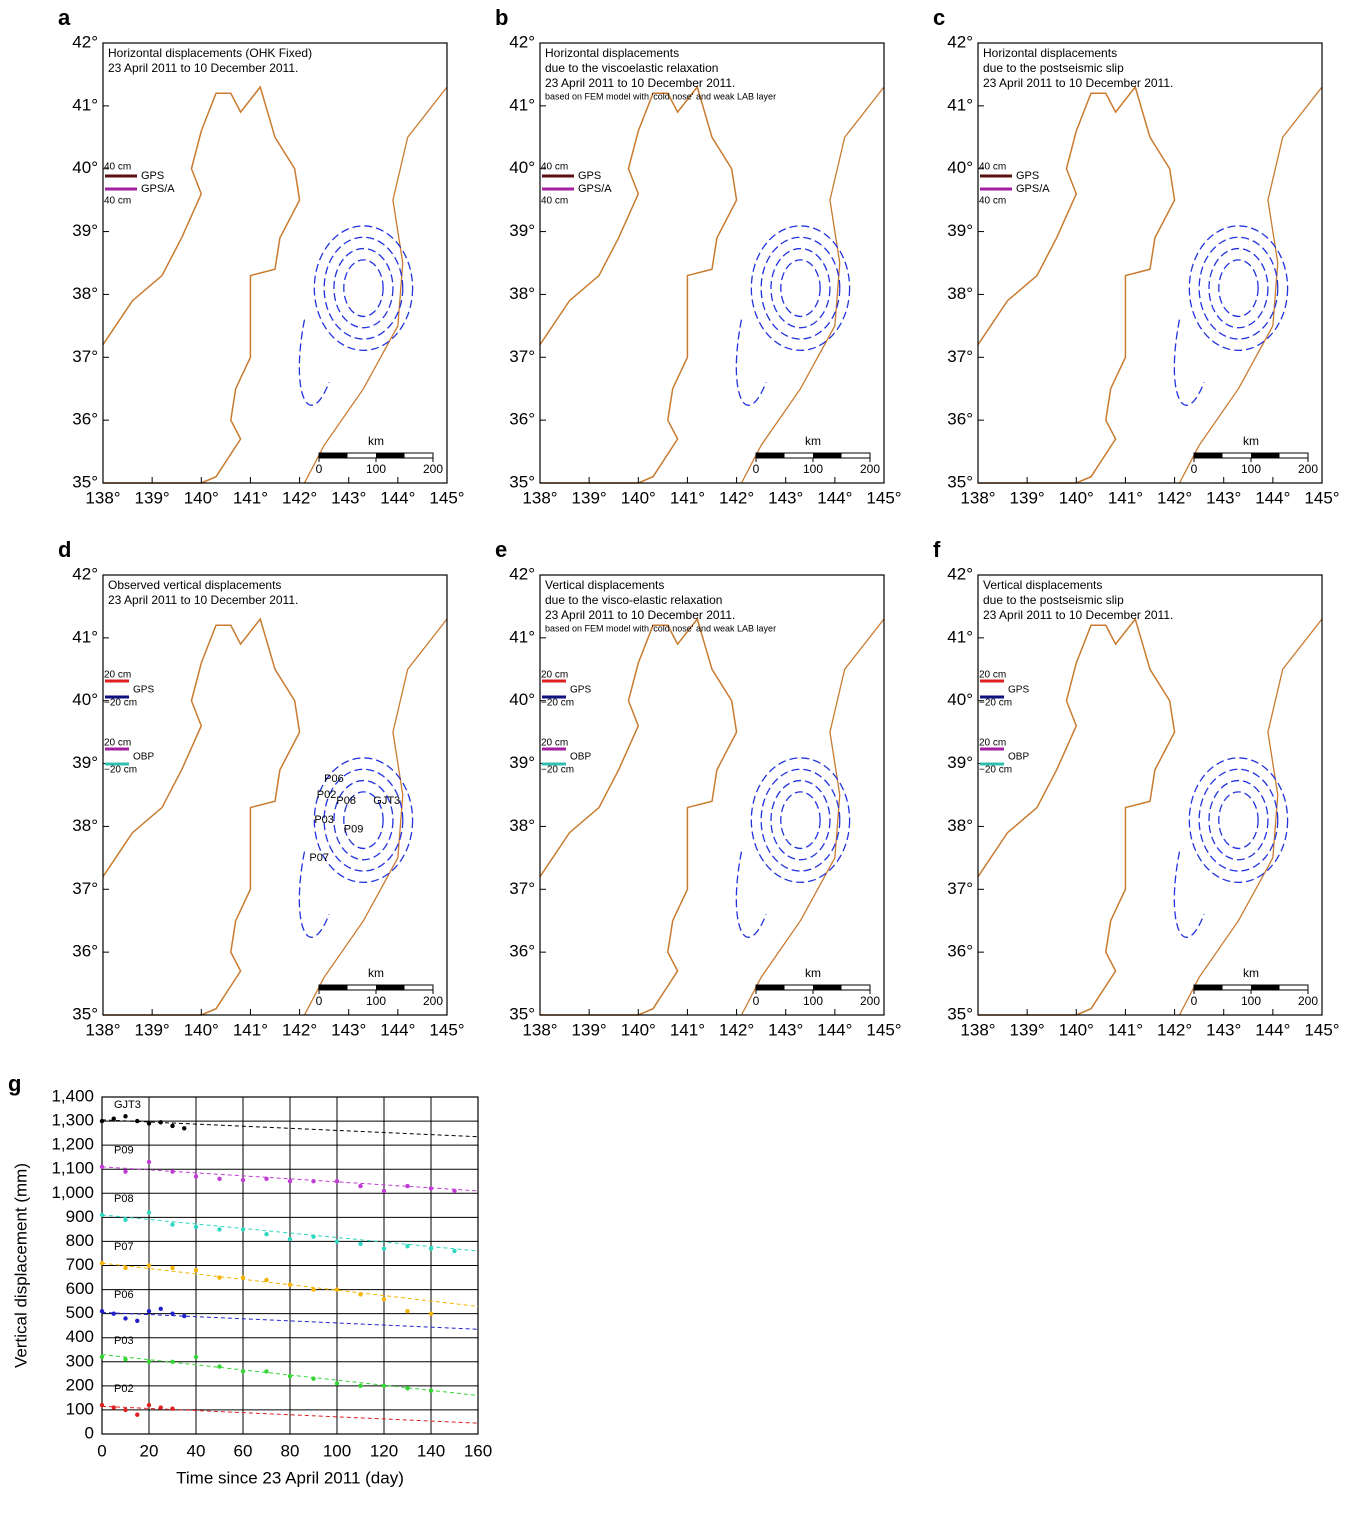 This screenshot has width=1352, height=1530. Describe the element at coordinates (1251, 973) in the screenshot. I see `scale-label: km` at that location.